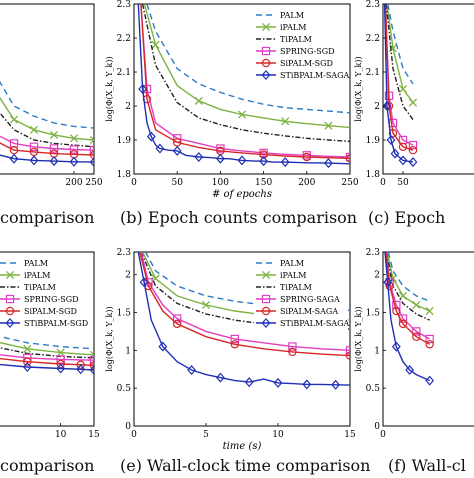 This screenshot has width=474, height=478. I want to click on series-sipalm-line, so click(244, 304).